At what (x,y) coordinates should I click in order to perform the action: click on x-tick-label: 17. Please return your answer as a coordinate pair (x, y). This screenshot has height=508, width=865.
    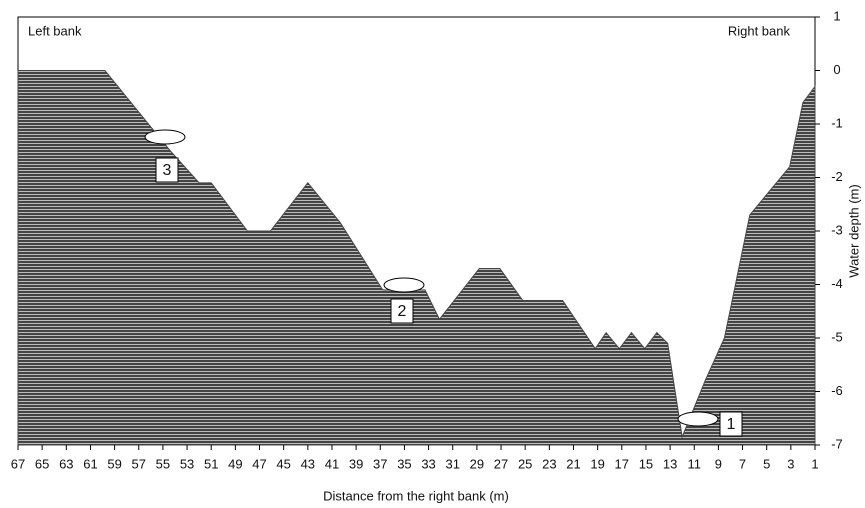
    Looking at the image, I should click on (622, 463).